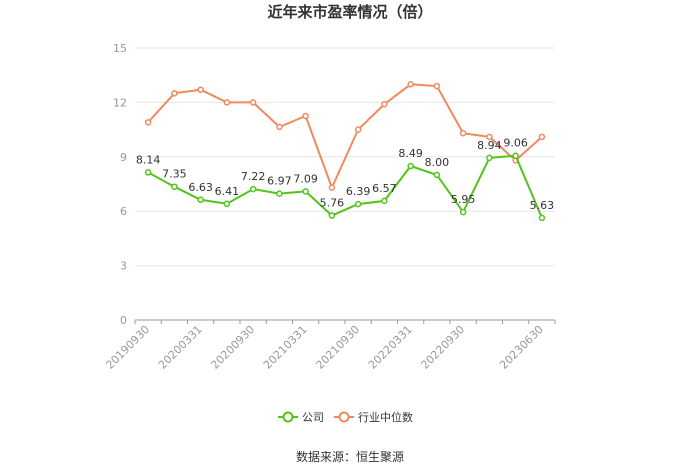  What do you see at coordinates (385, 417) in the screenshot?
I see `legend-label: 行业中位数` at bounding box center [385, 417].